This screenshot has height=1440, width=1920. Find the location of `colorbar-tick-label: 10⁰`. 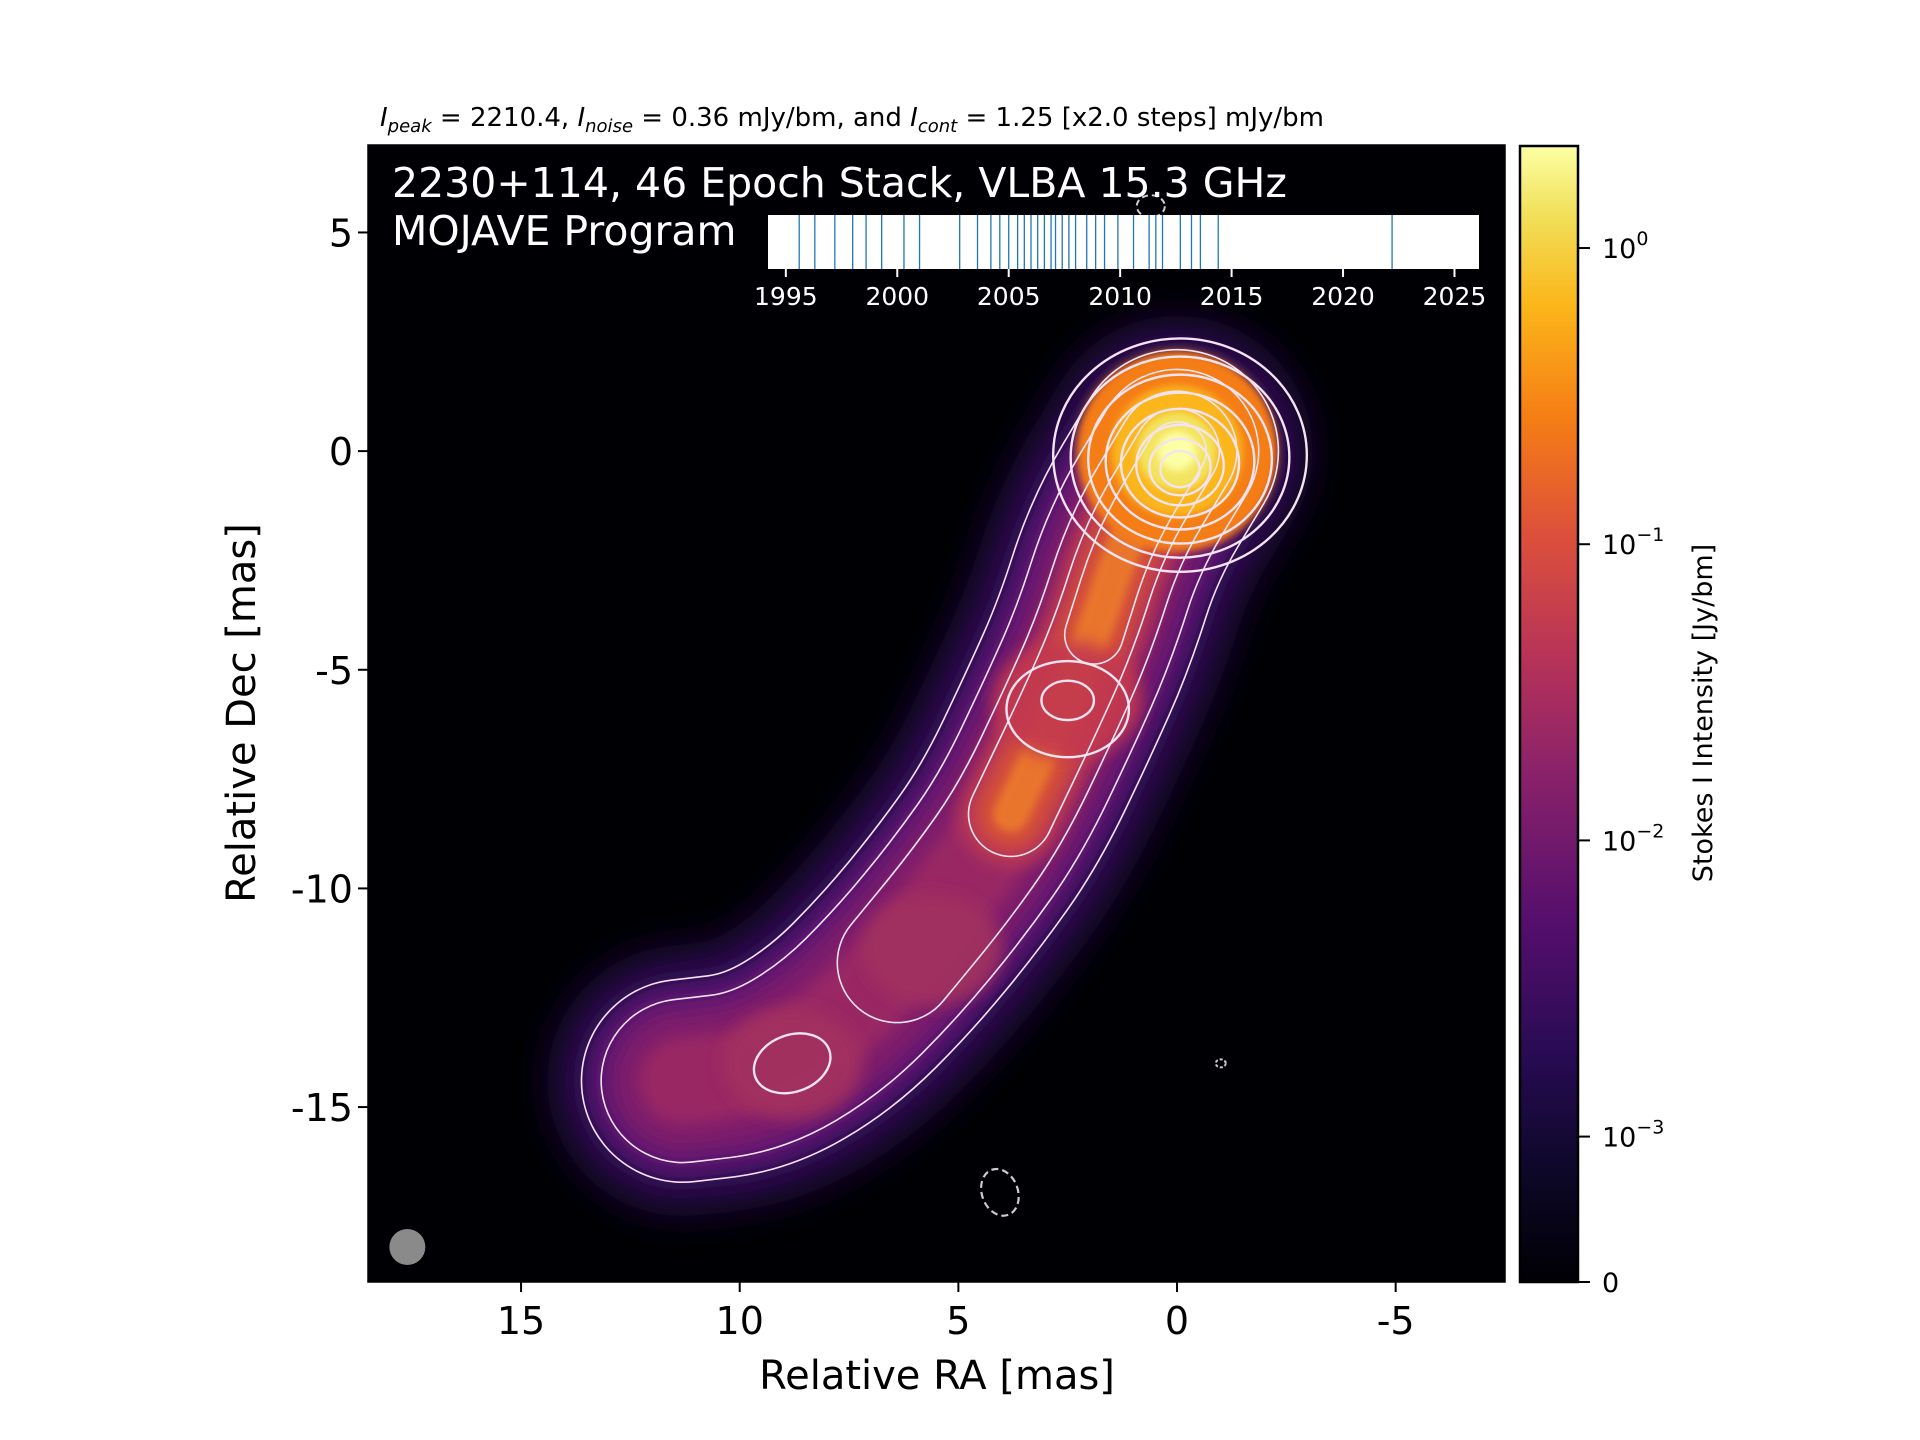

colorbar-tick-label: 10⁰ is located at coordinates (1625, 246).